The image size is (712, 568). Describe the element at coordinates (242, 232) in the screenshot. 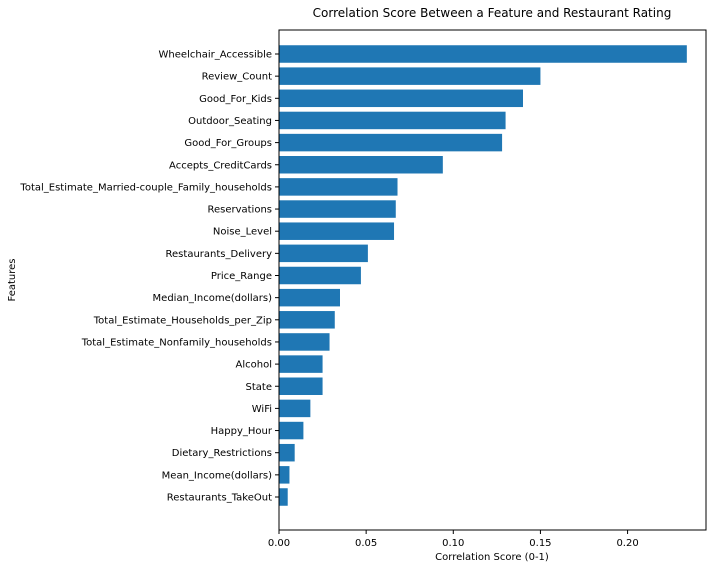

I see `y-tick-label: Noise_Level` at that location.